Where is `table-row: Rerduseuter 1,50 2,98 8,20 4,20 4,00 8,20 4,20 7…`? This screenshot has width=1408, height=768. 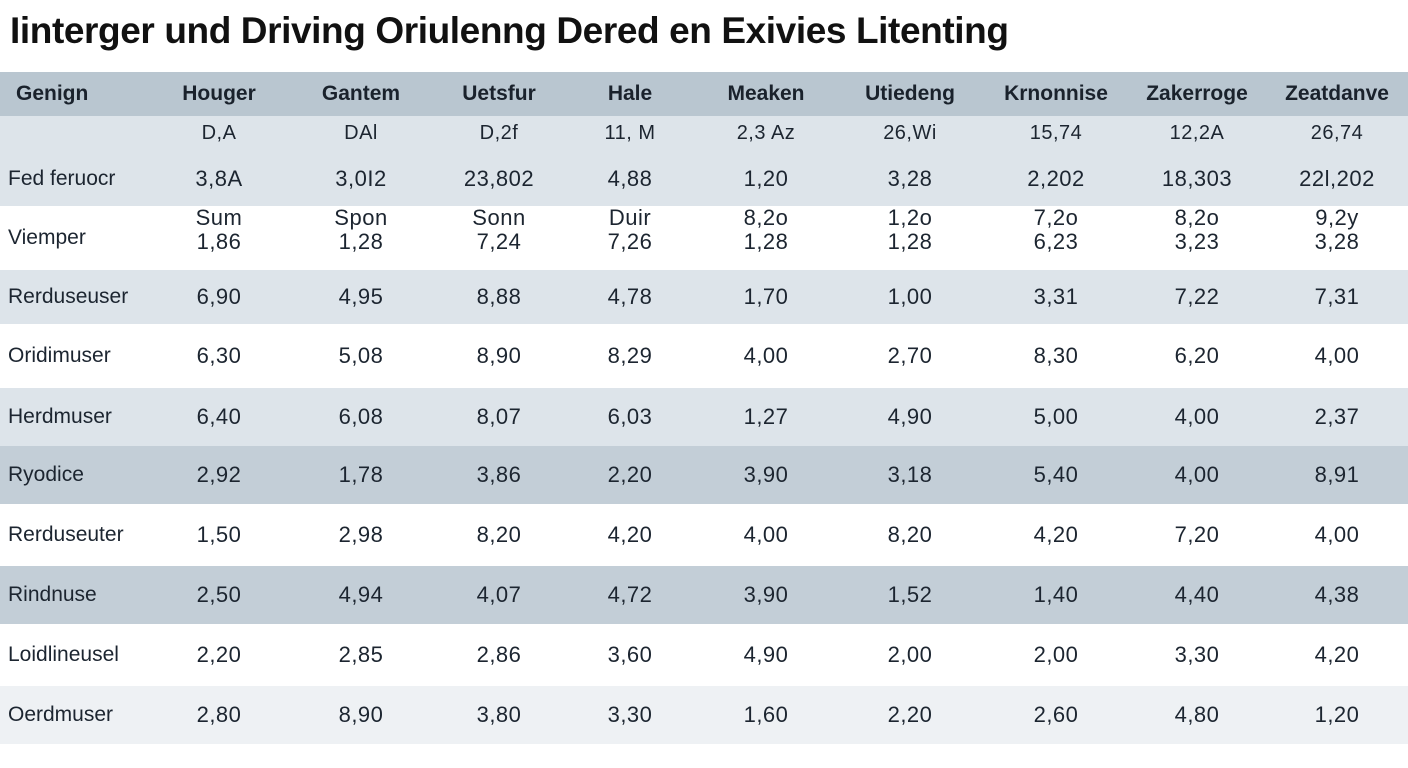
table-row: Rerduseuter 1,50 2,98 8,20 4,20 4,00 8,20 4,20 7… is located at coordinates (704, 535).